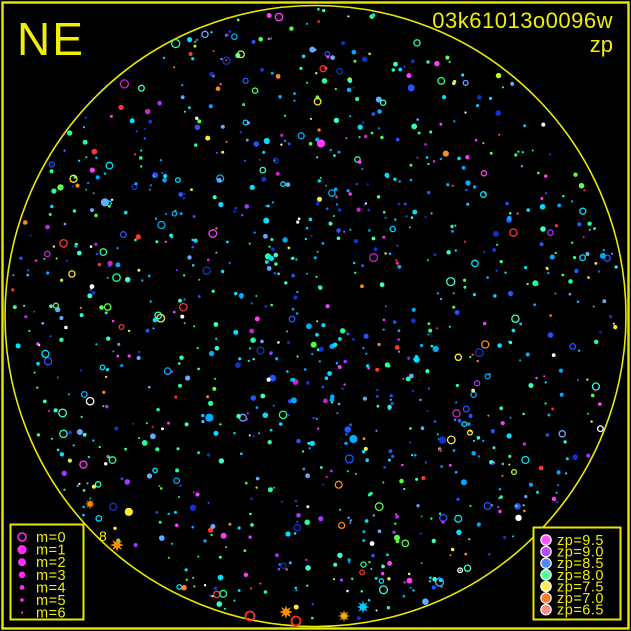 Image resolution: width=631 pixels, height=631 pixels. Describe the element at coordinates (227, 563) in the screenshot. I see `bright-star-bursts` at that location.